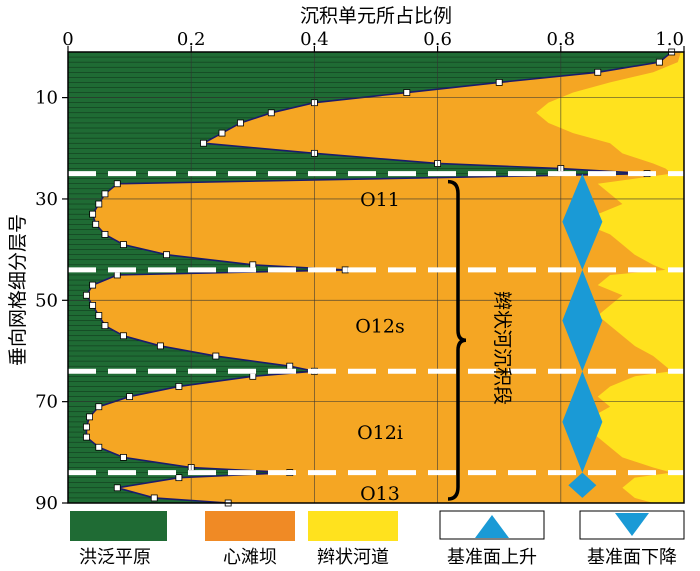 The height and width of the screenshot is (571, 700). What do you see at coordinates (380, 327) in the screenshot?
I see `unit-label: O12s` at bounding box center [380, 327].